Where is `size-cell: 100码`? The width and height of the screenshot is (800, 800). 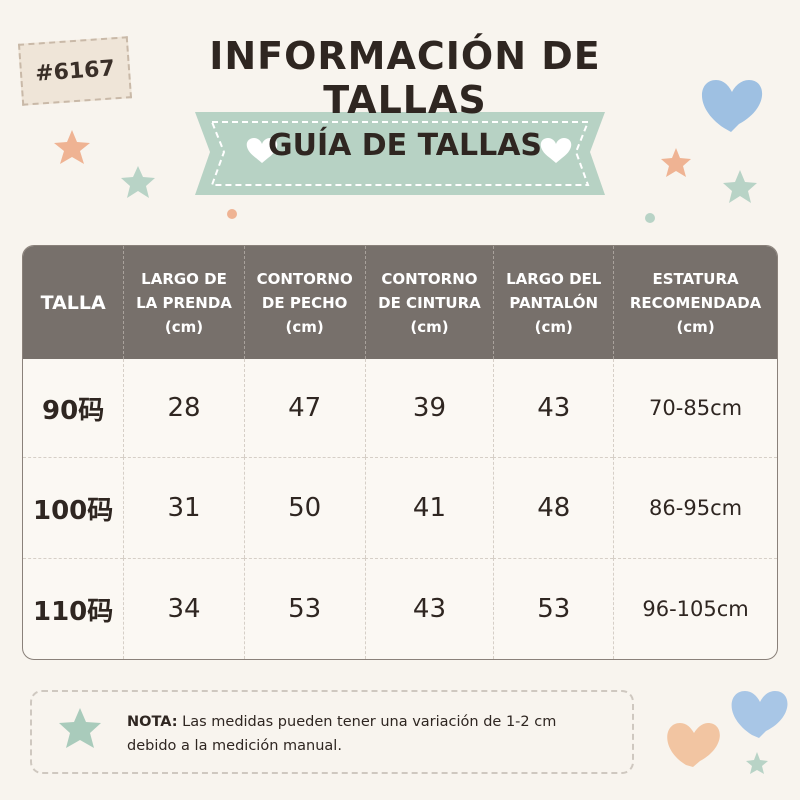
size-cell: 100码 is located at coordinates (73, 507).